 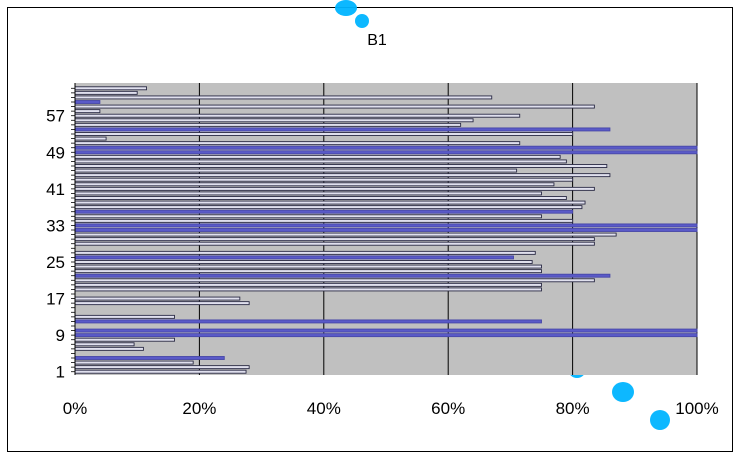 What do you see at coordinates (60, 372) in the screenshot?
I see `y-tick-label: 1` at bounding box center [60, 372].